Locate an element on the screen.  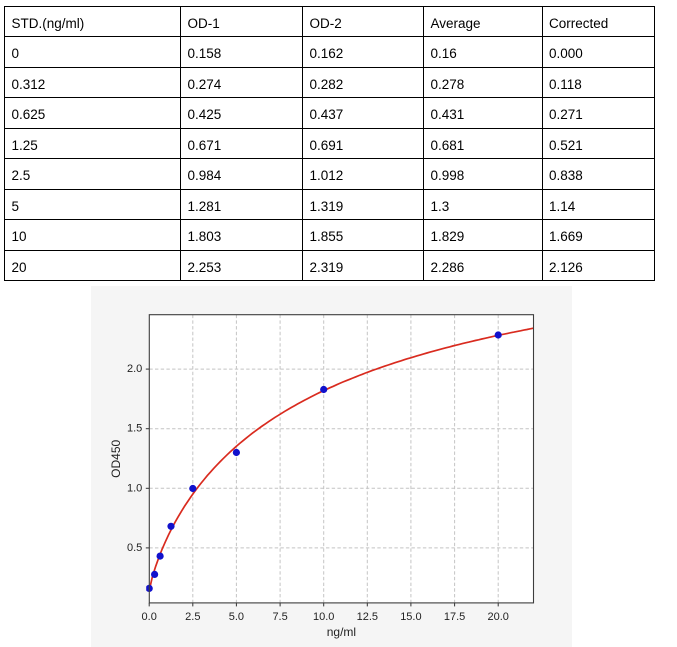
svg-text: 0.5 is located at coordinates (134, 548).